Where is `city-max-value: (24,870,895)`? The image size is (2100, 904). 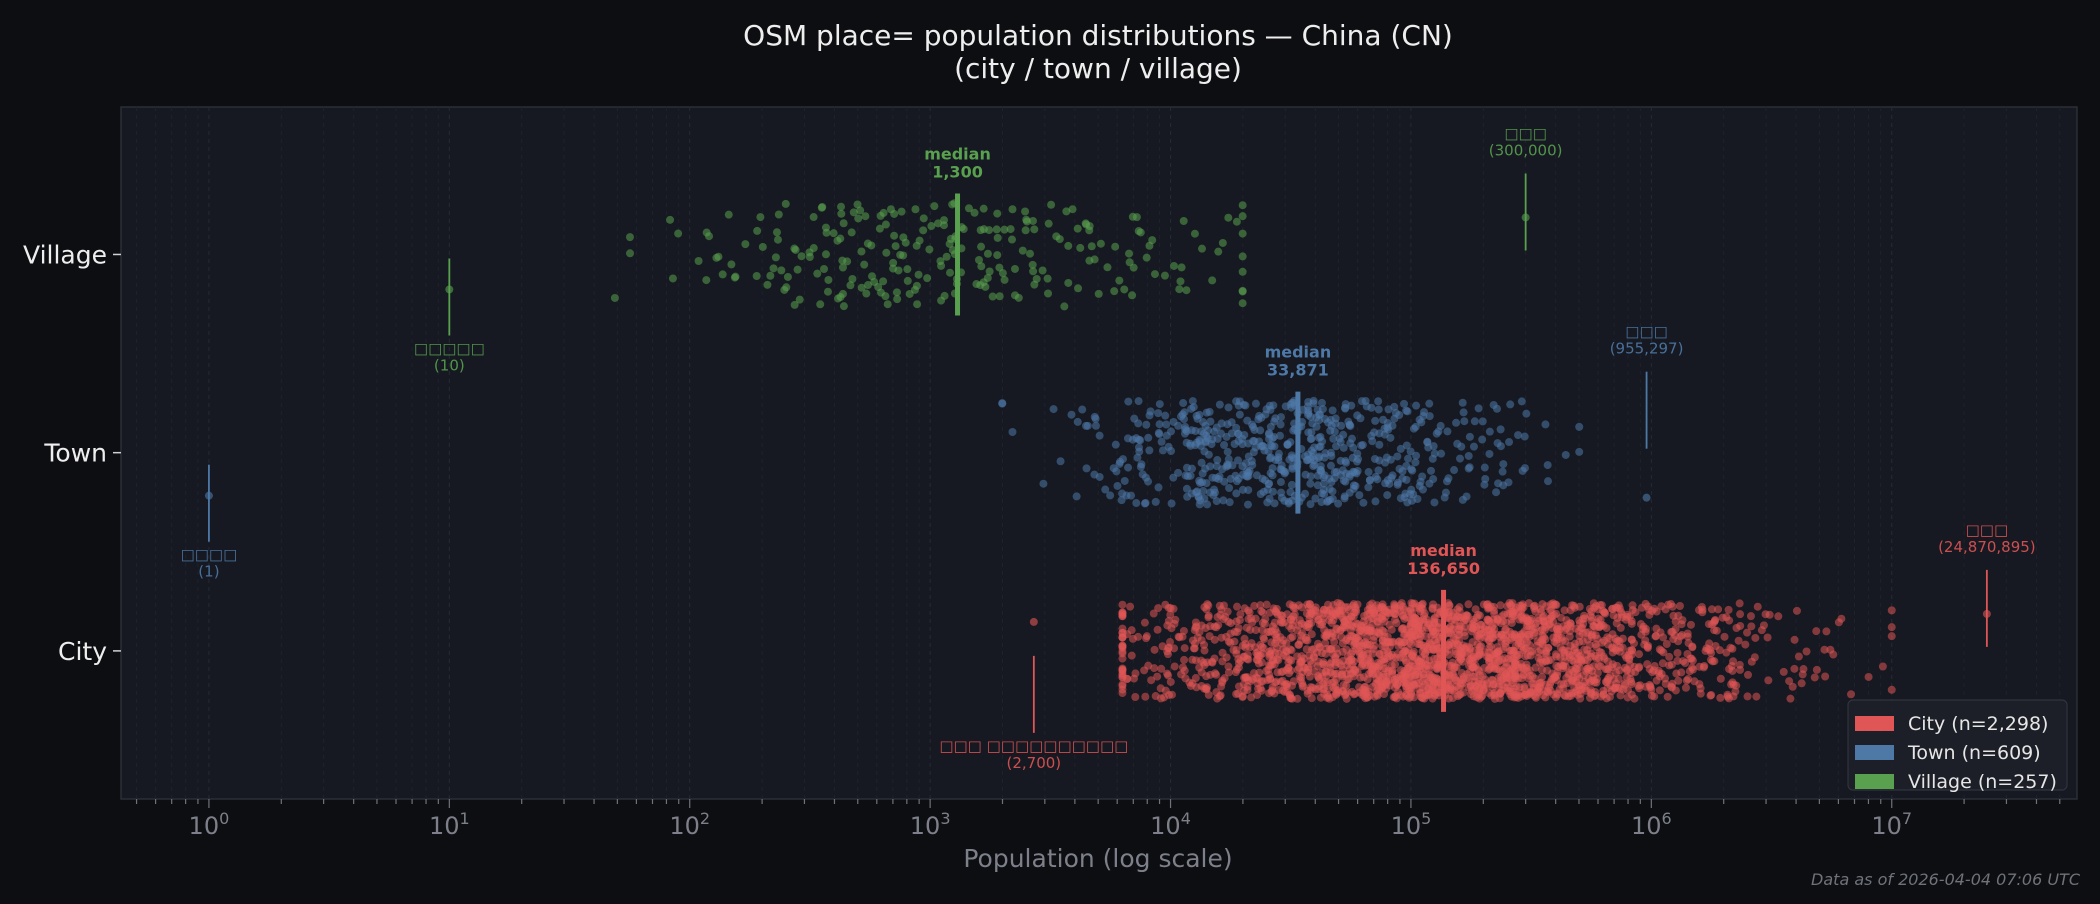
city-max-value: (24,870,895) is located at coordinates (1987, 547).